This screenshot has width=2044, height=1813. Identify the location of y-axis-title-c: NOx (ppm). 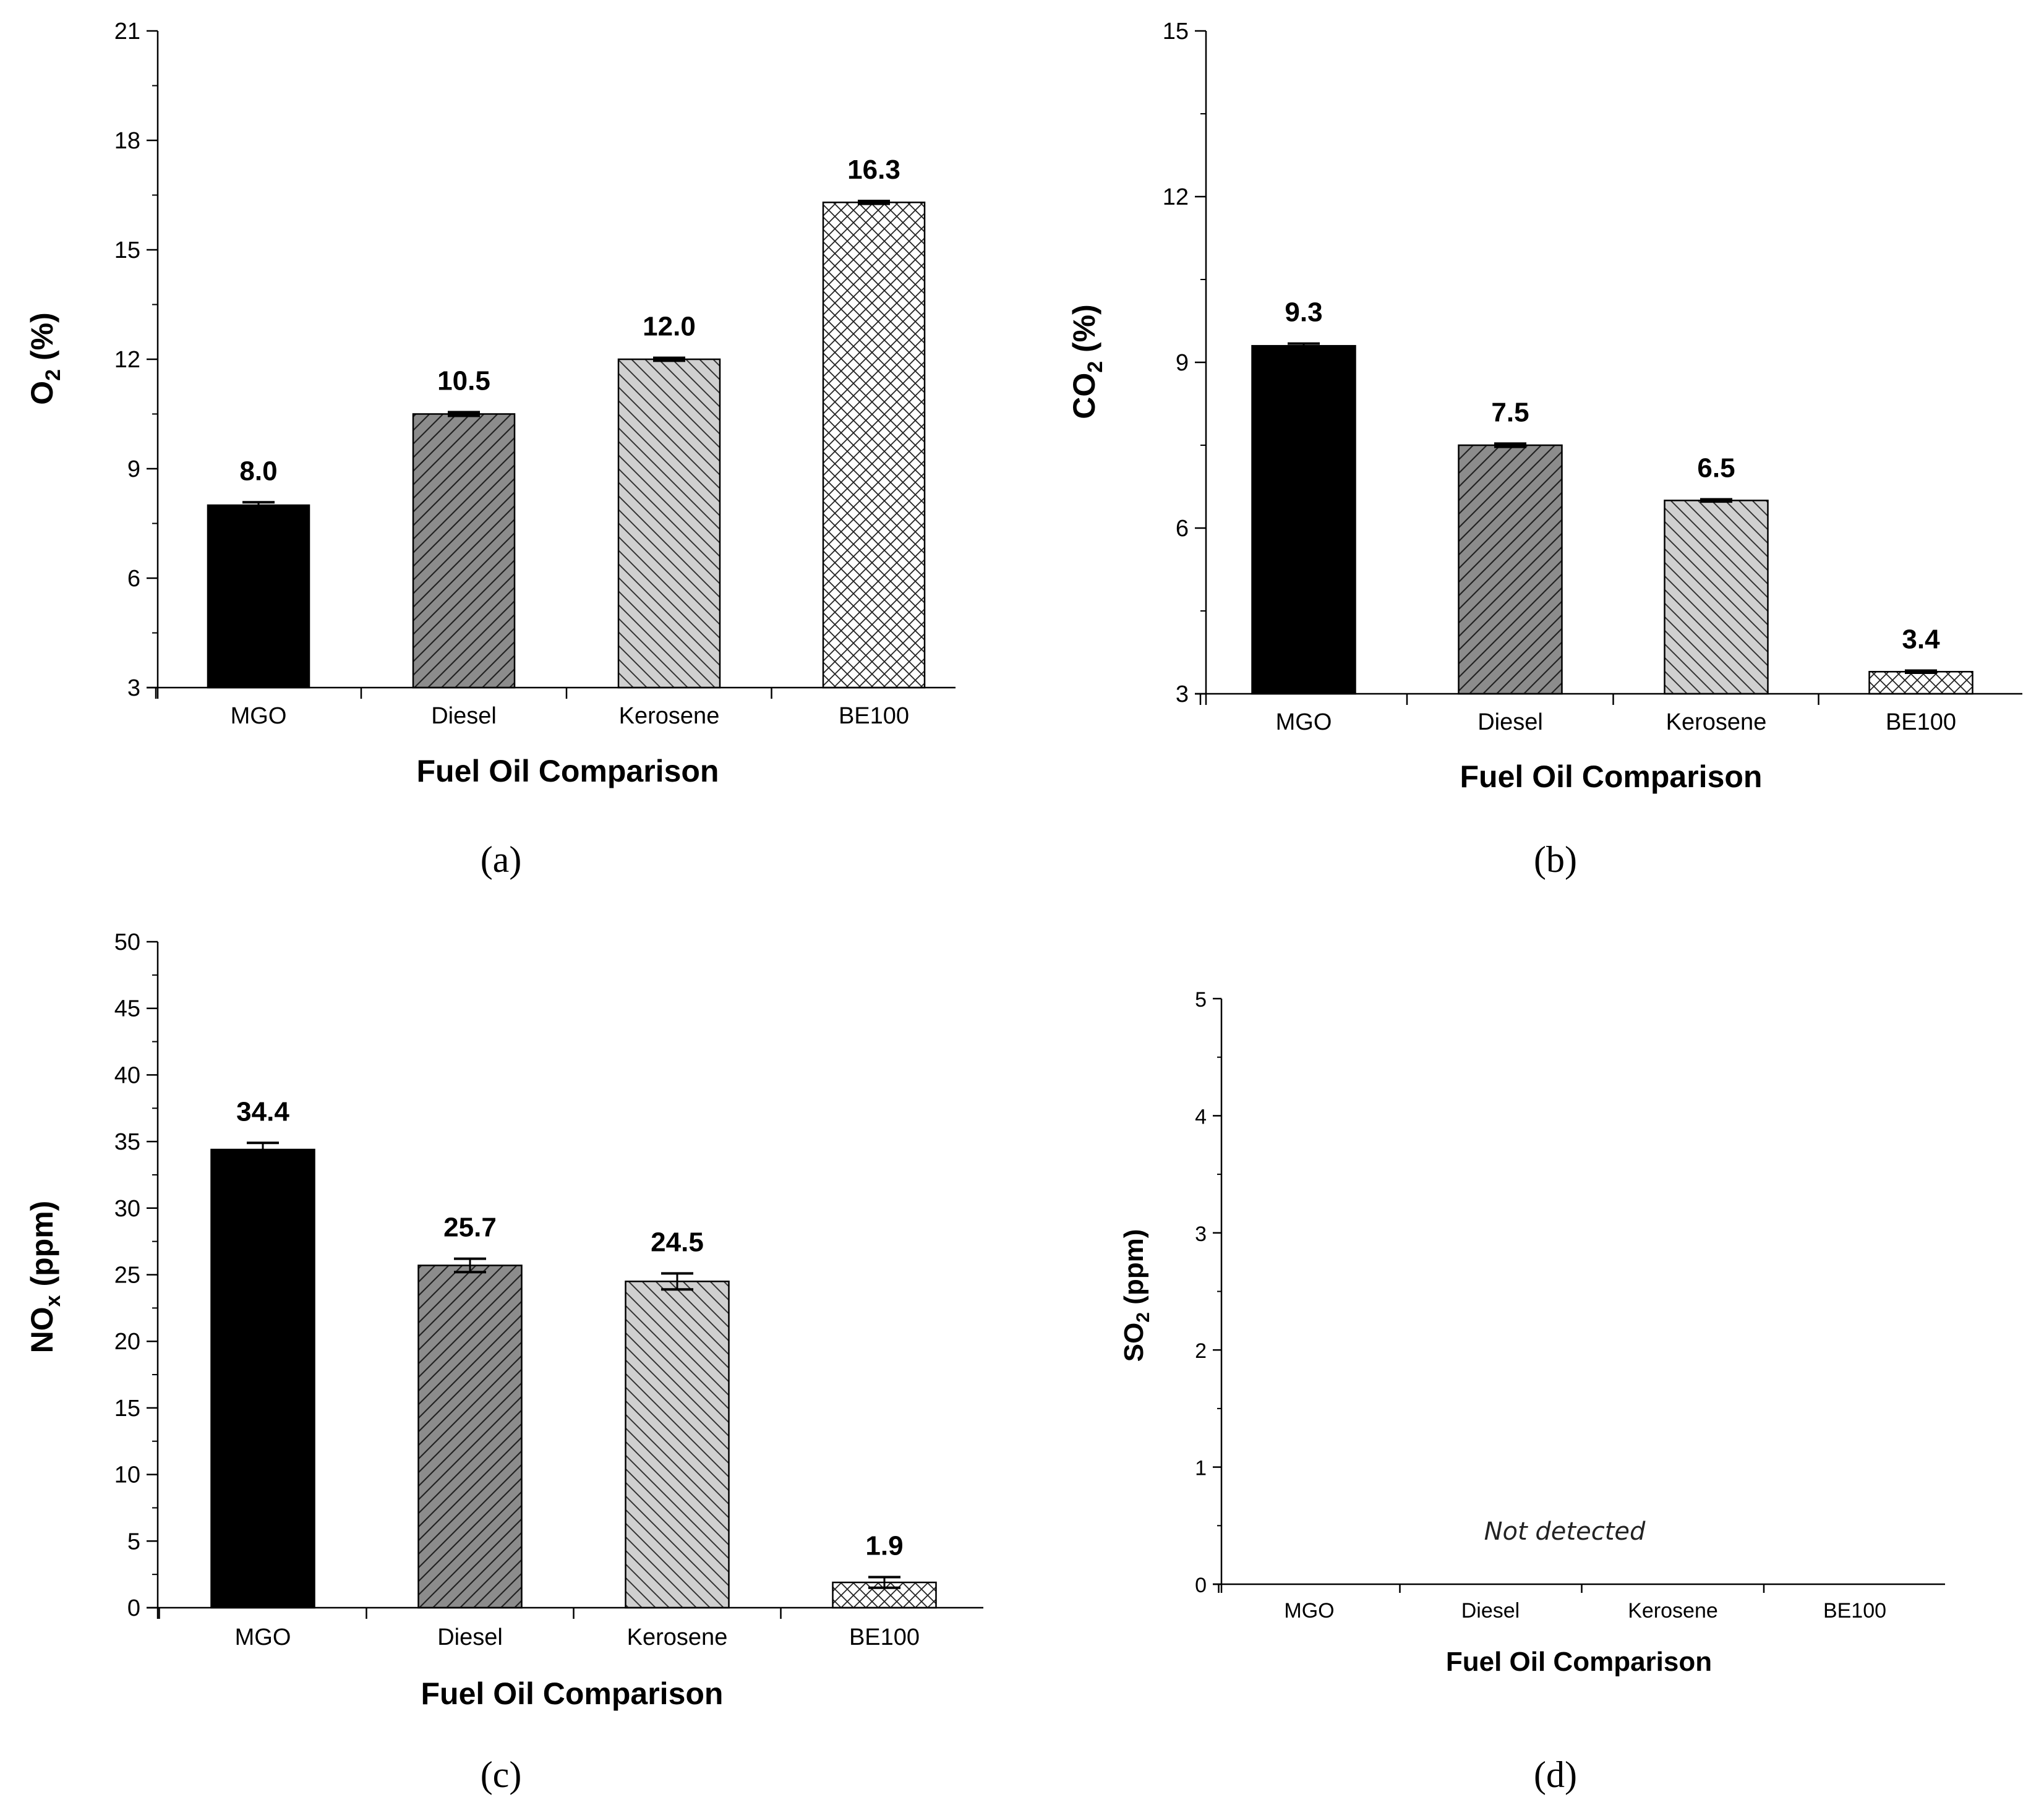
(45, 1278).